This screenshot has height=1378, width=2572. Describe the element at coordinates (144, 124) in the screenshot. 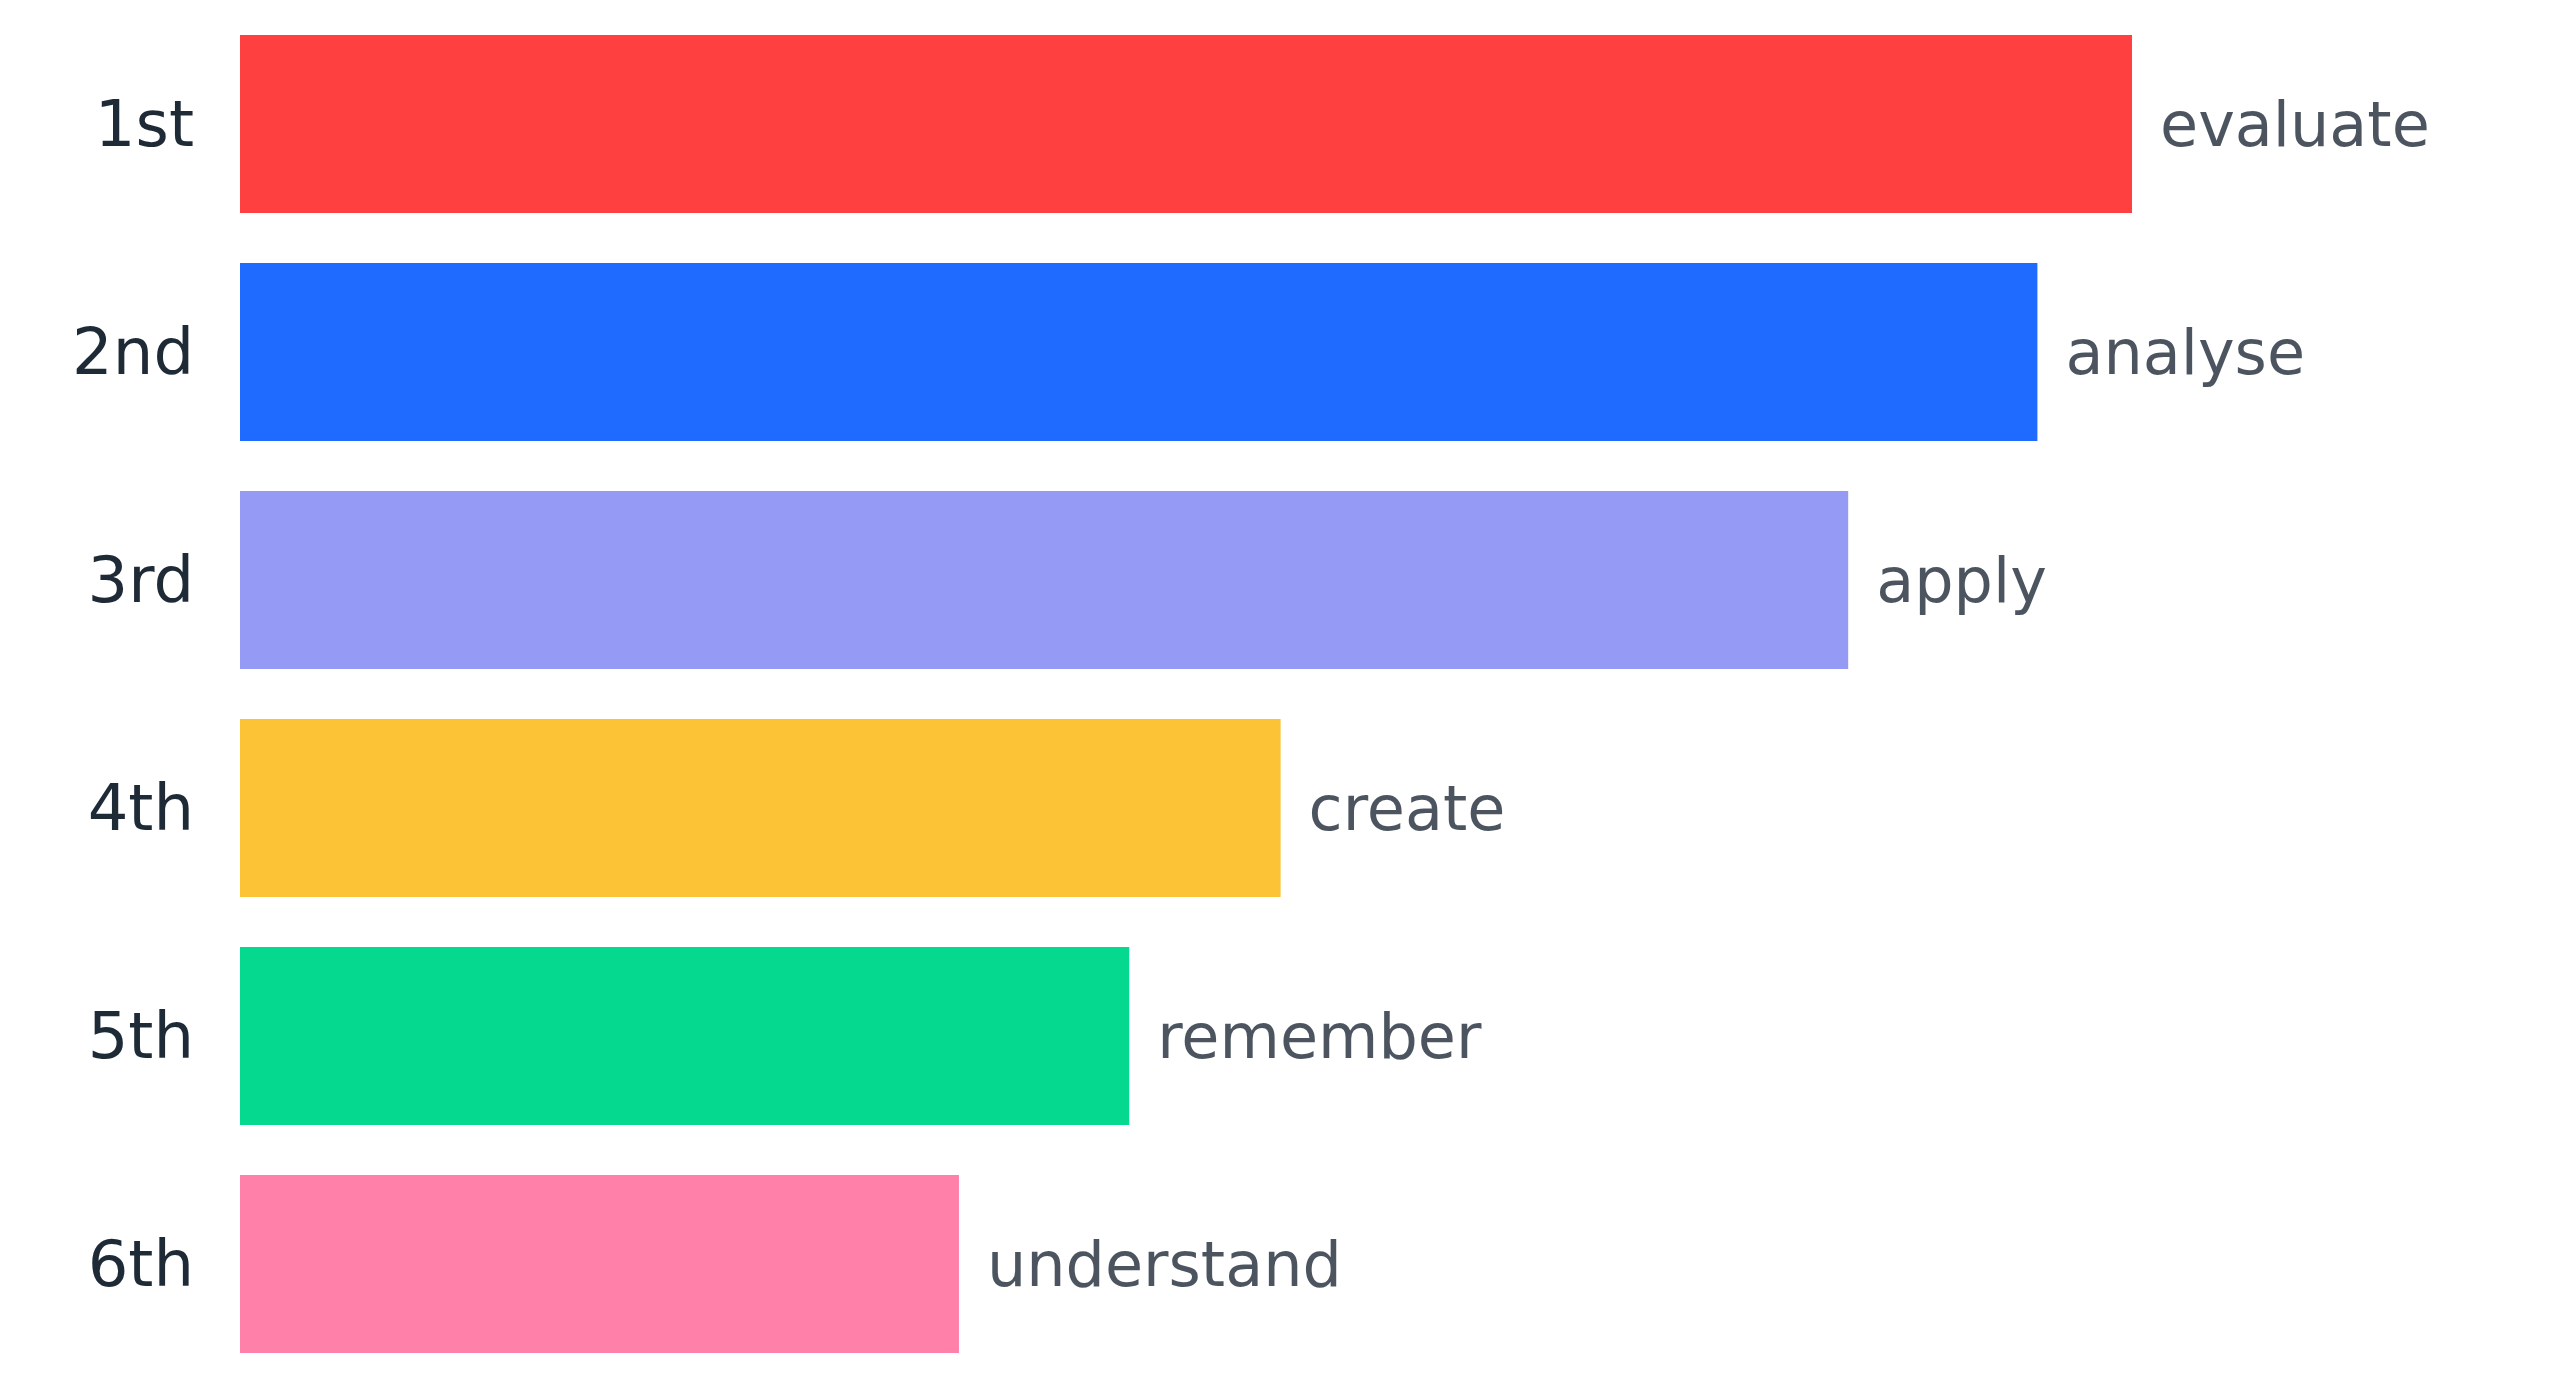

I see `y-tick-label: 1st` at that location.